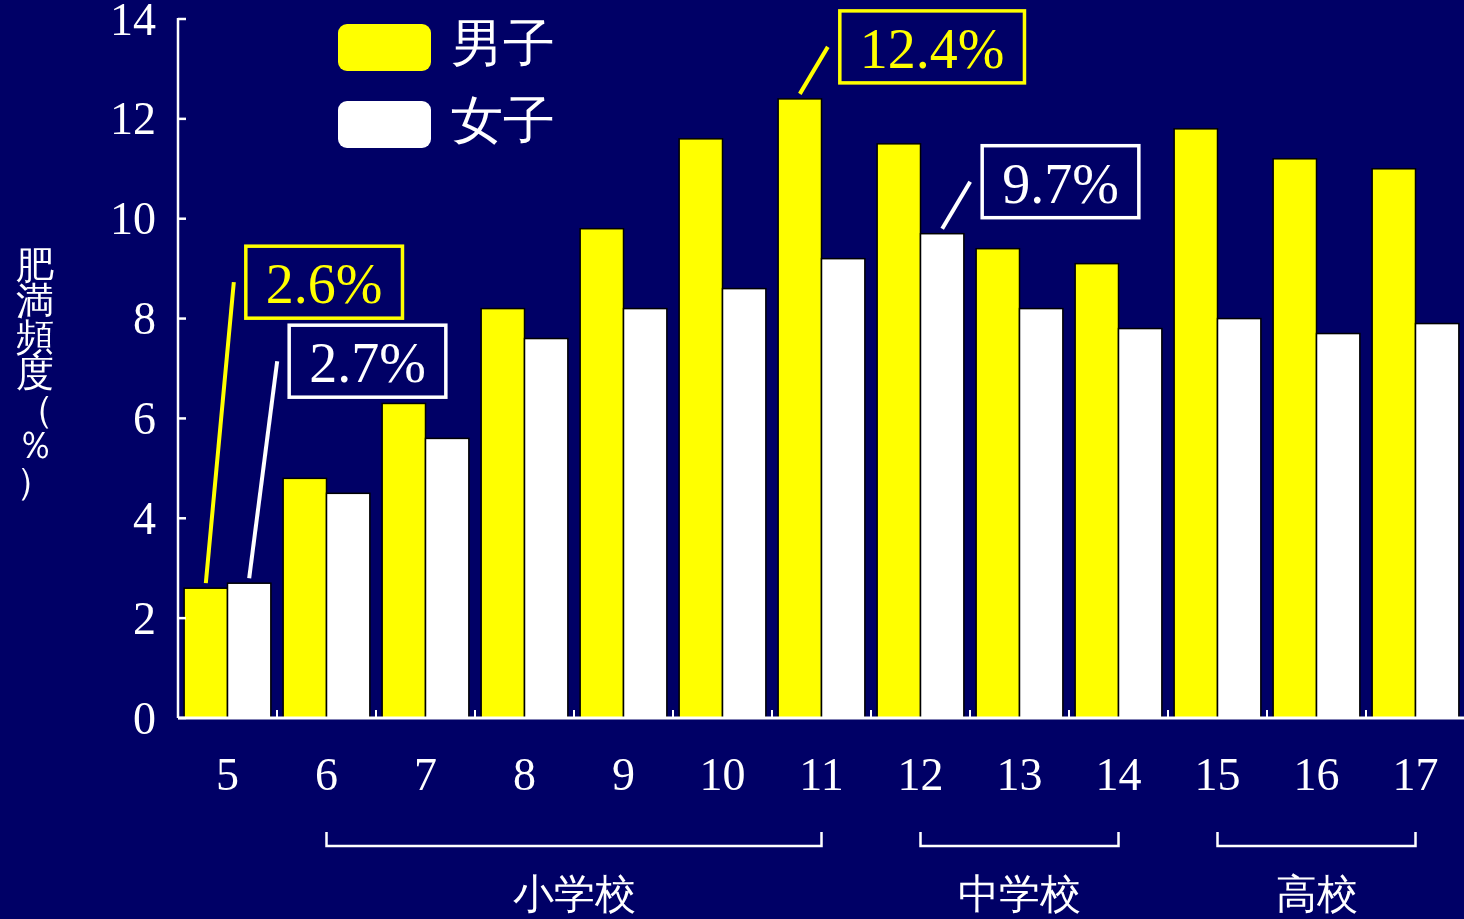 This screenshot has width=1464, height=919. What do you see at coordinates (133, 119) in the screenshot?
I see `y-tick-label: 12` at bounding box center [133, 119].